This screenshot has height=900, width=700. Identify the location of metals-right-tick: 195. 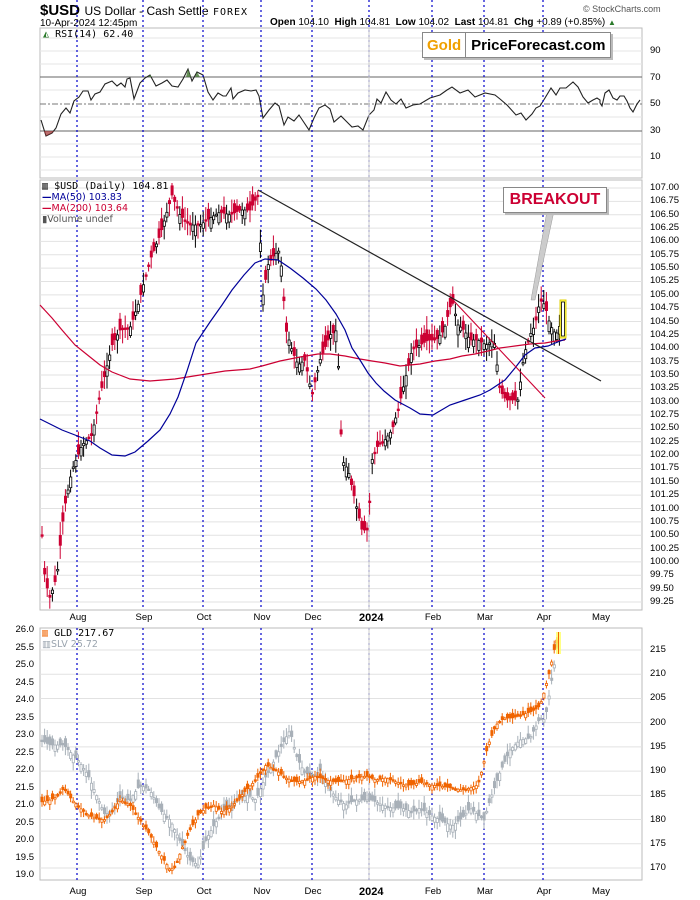
(658, 746).